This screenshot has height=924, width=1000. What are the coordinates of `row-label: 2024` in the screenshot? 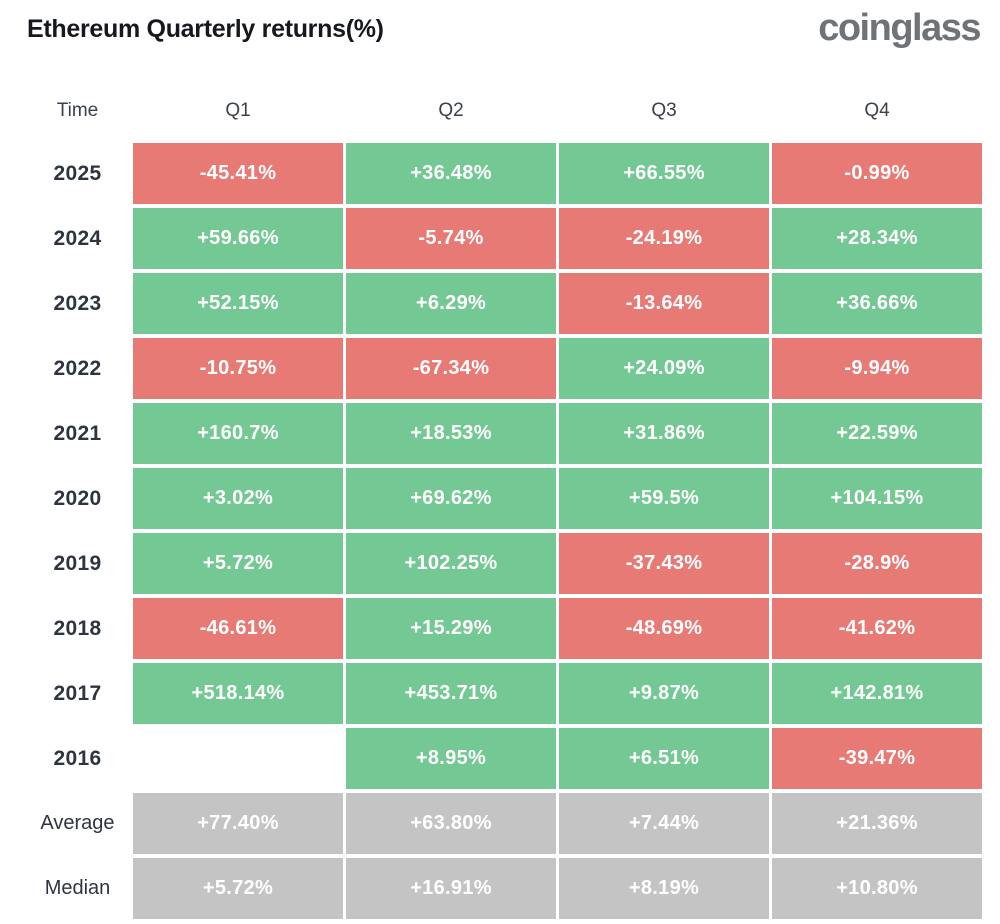 It's located at (77, 238).